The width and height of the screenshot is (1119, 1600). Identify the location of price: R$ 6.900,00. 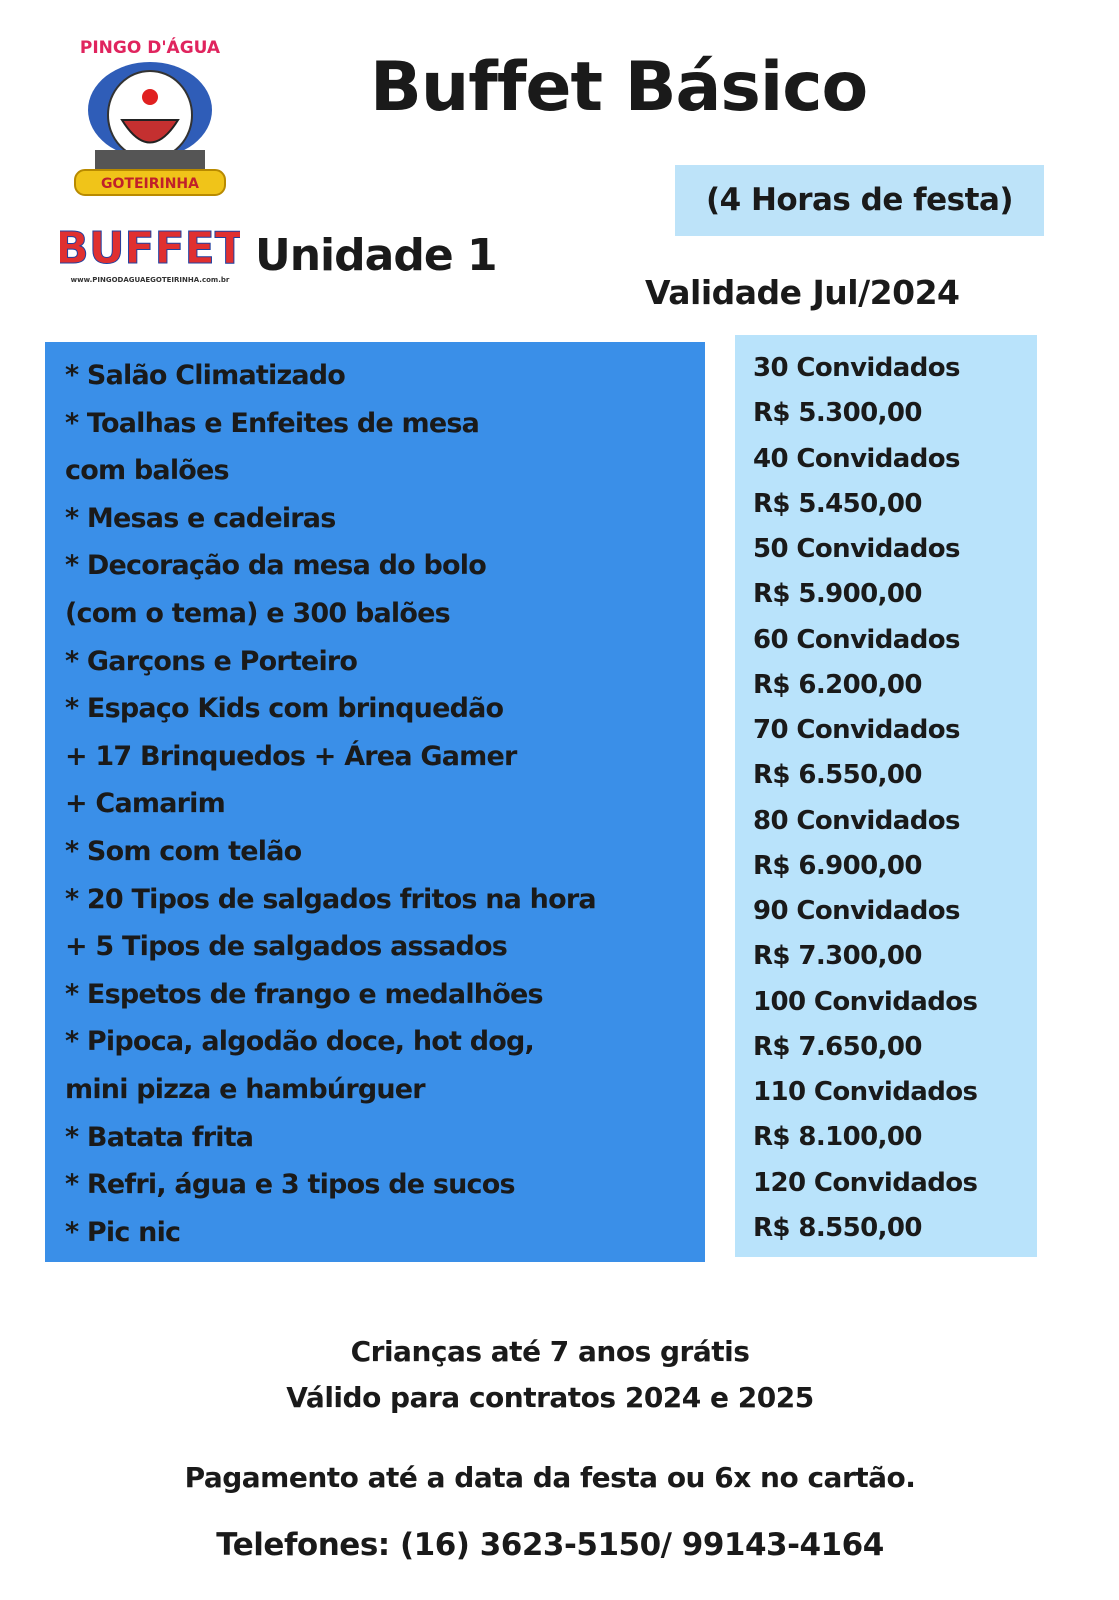
(837, 865).